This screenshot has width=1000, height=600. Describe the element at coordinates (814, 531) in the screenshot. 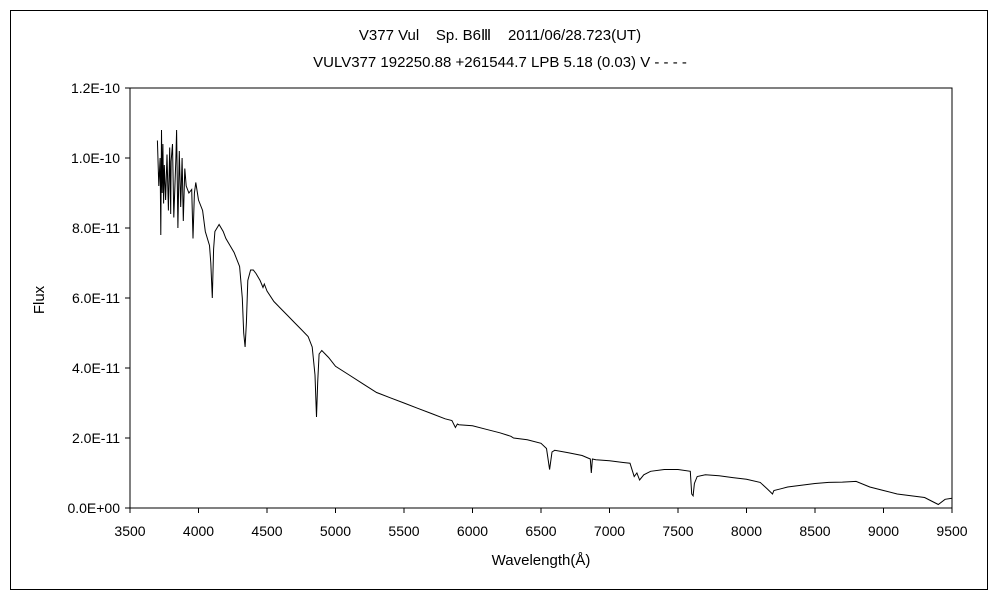

I see `x-tick-label: 8500` at that location.